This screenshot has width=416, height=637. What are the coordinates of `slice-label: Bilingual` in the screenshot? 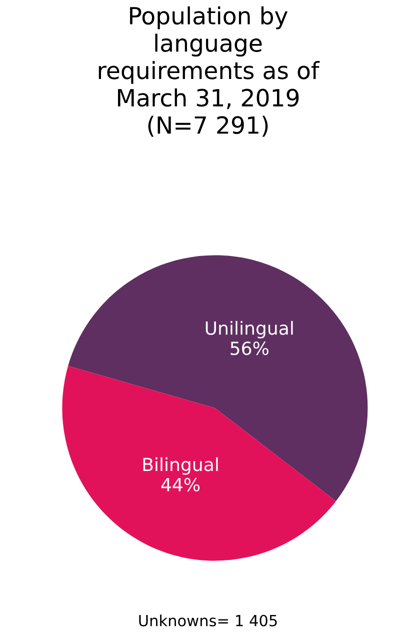 It's located at (180, 466).